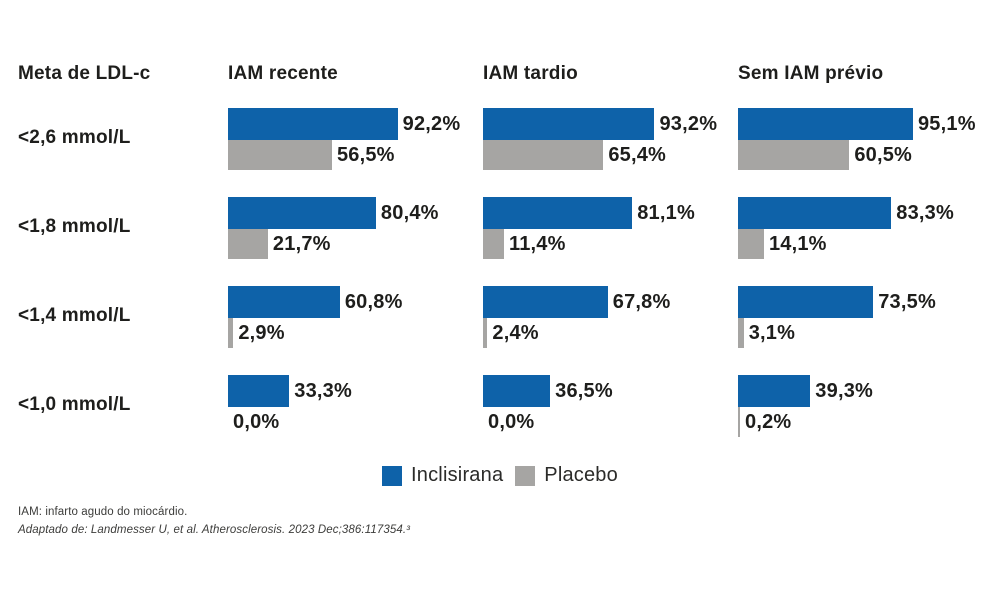  What do you see at coordinates (865, 333) in the screenshot?
I see `placebo-bar-row: 3,1%` at bounding box center [865, 333].